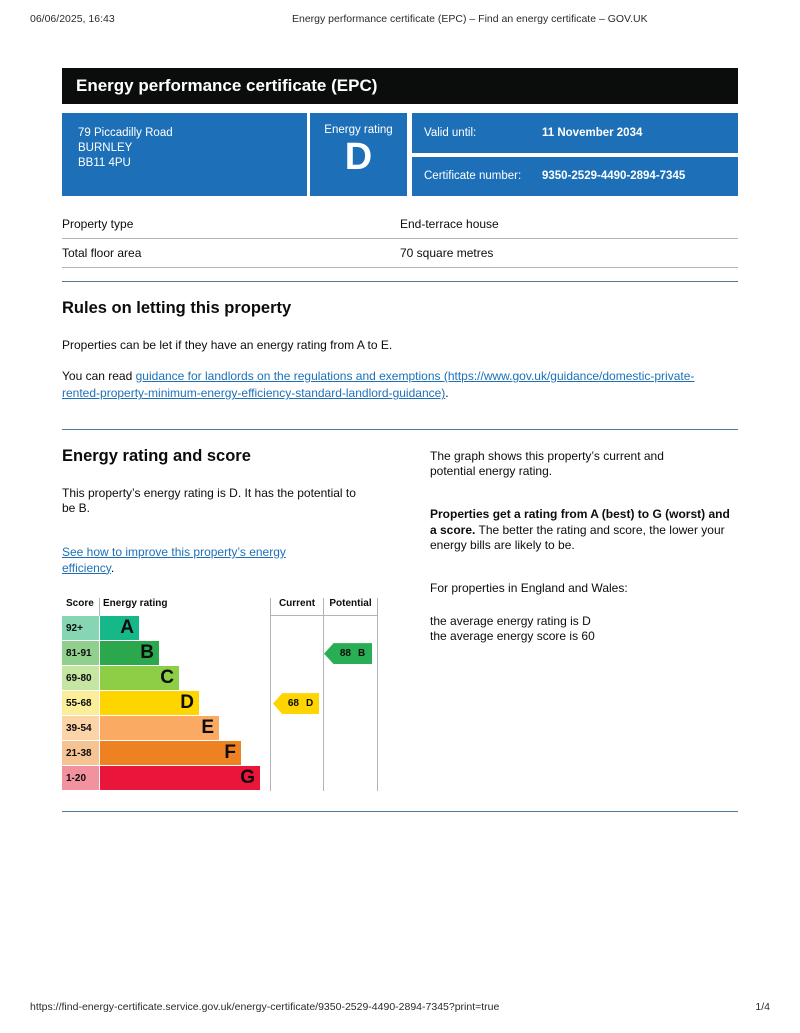 This screenshot has height=1033, width=800. I want to click on band-score-range: 1-20, so click(80, 778).